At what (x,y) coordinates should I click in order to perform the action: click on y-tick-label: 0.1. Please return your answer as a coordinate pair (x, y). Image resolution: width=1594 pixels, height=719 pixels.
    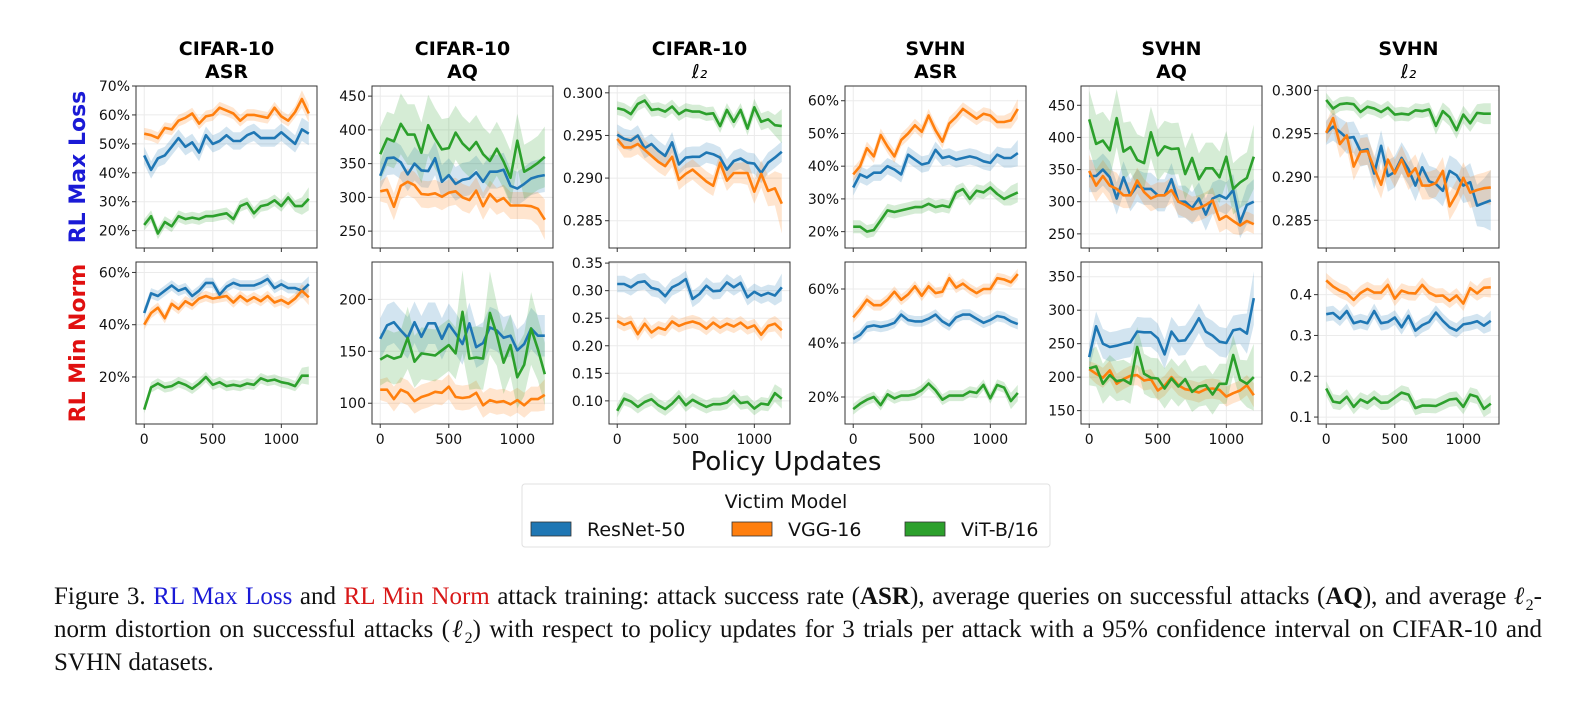
    Looking at the image, I should click on (1301, 418).